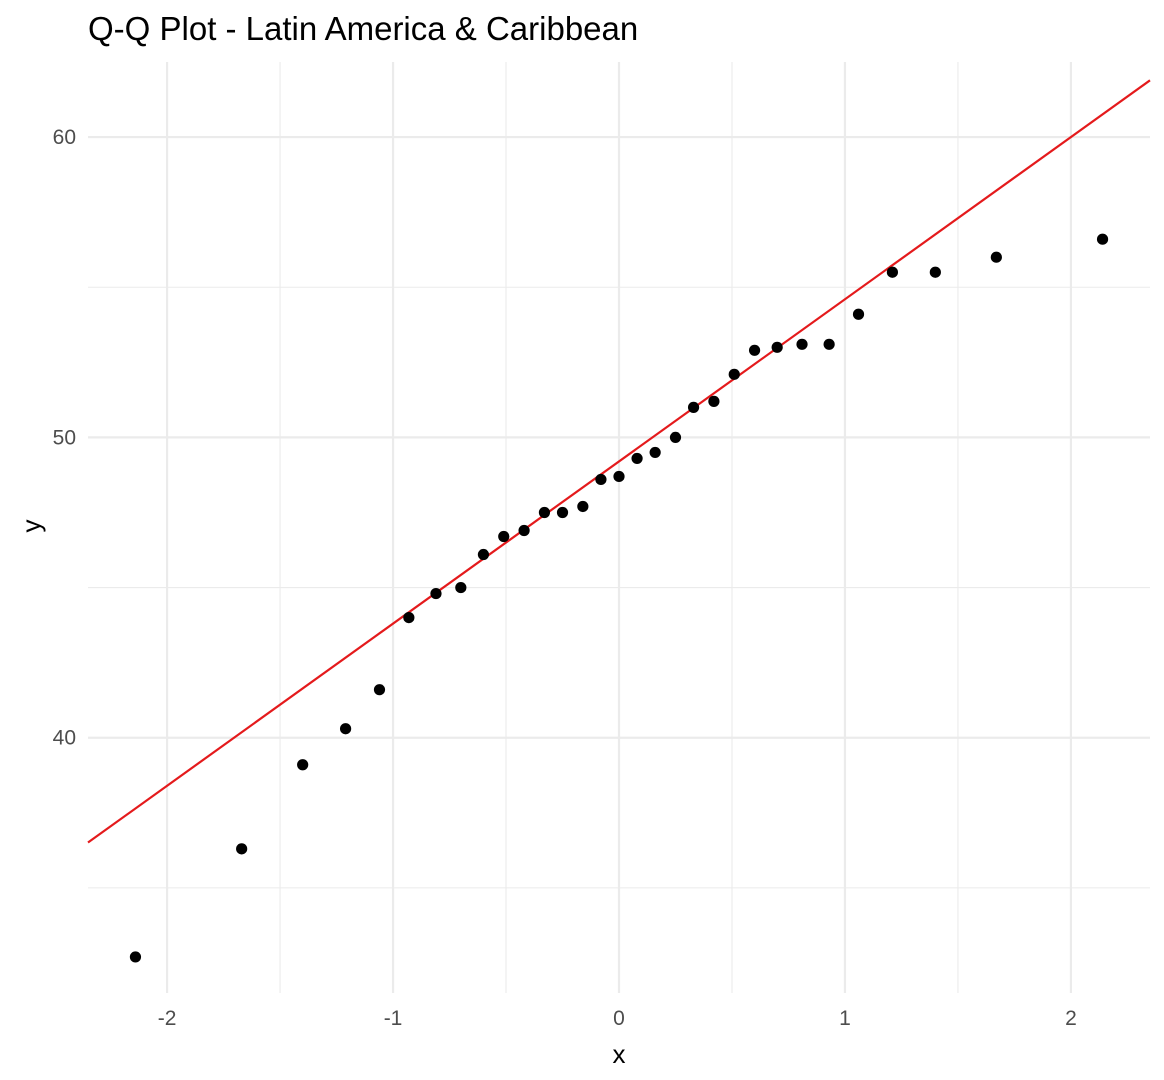 The image size is (1164, 1080). I want to click on y-tick-label: 60, so click(64, 137).